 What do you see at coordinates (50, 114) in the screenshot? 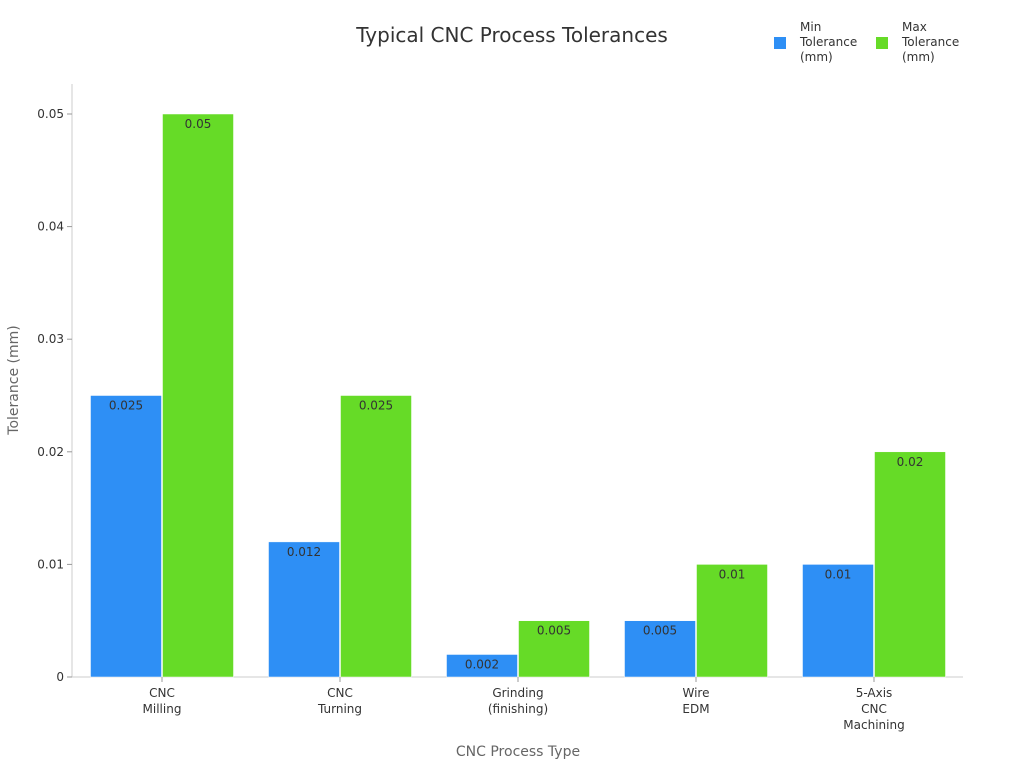
I see `y-tick-label: 0.05` at bounding box center [50, 114].